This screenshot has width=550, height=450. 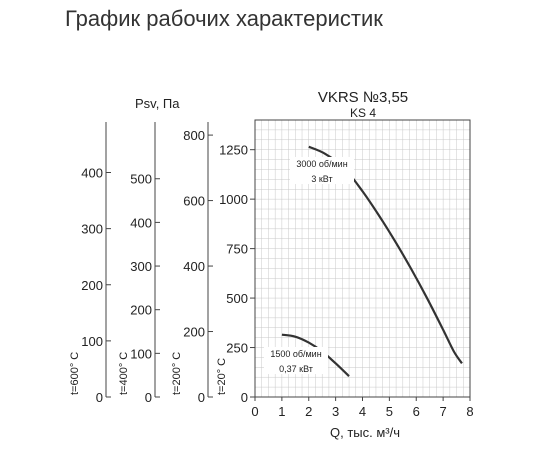 What do you see at coordinates (224, 18) in the screenshot?
I see `page-title: График рабочих характеристик` at bounding box center [224, 18].